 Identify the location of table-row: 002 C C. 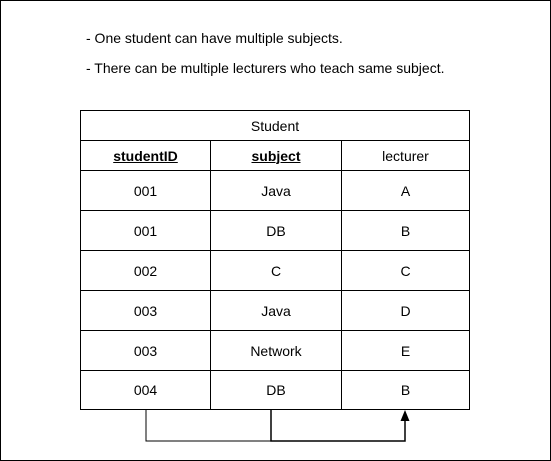
(275, 271).